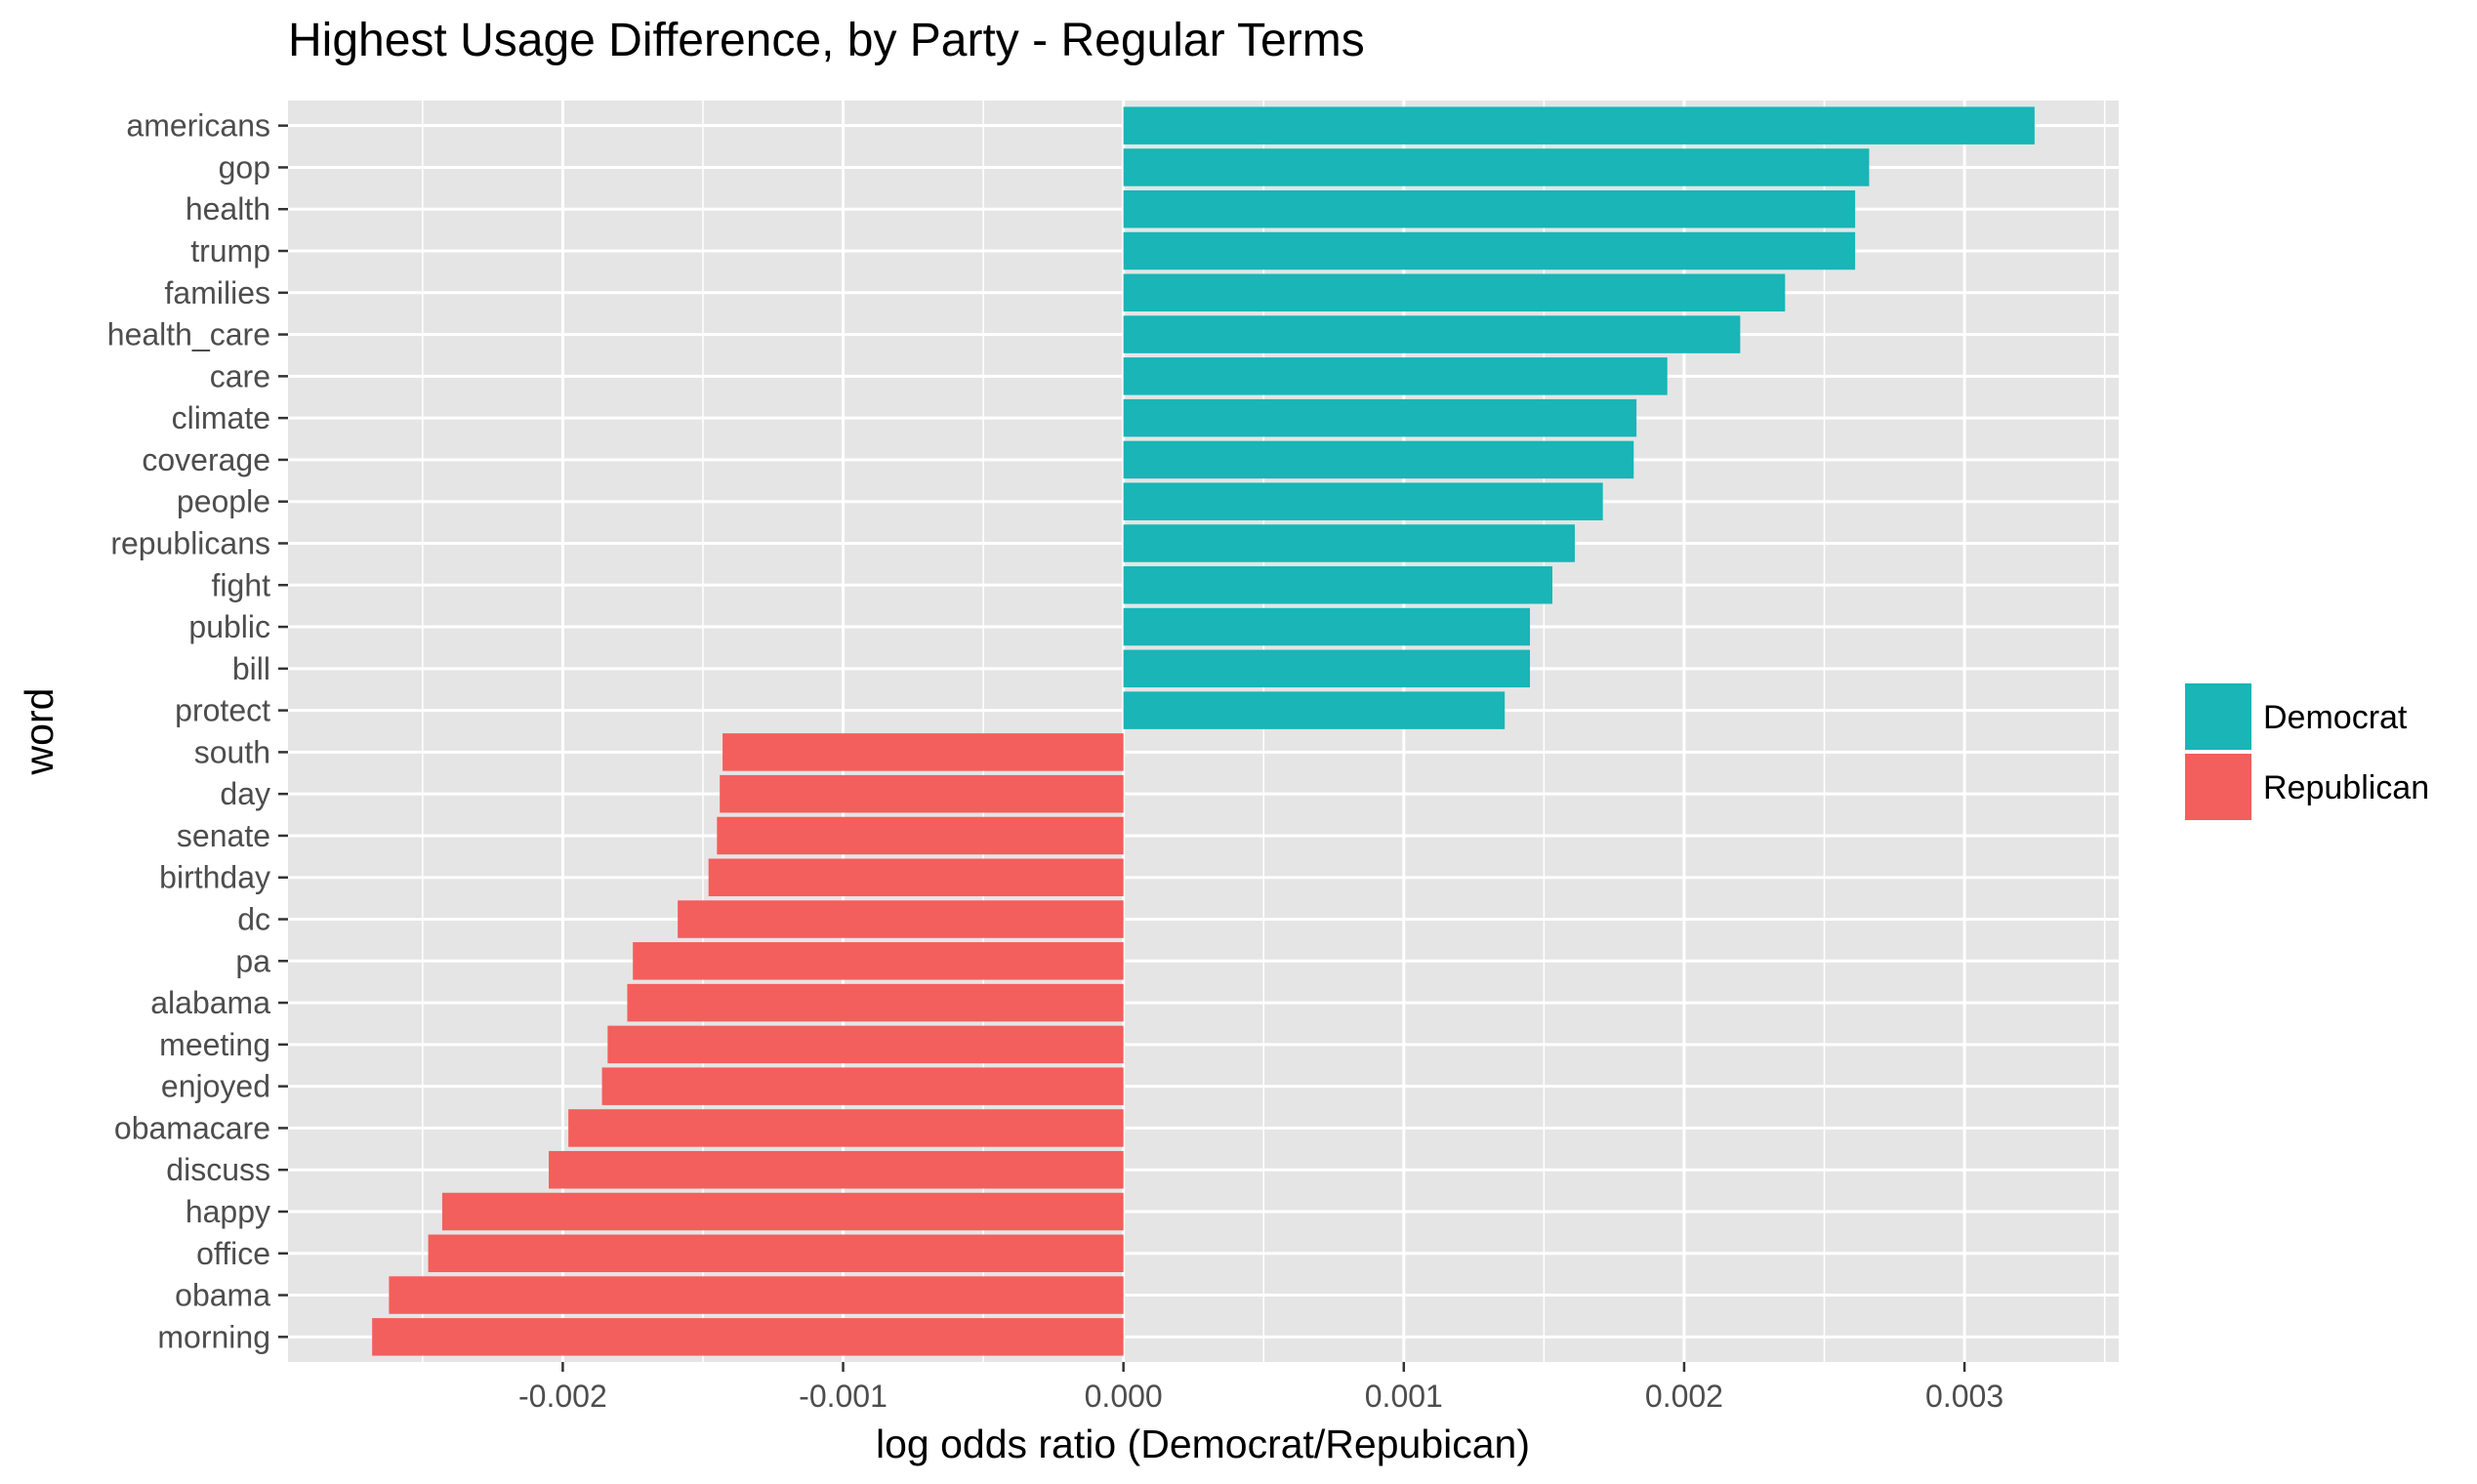  What do you see at coordinates (2218, 717) in the screenshot?
I see `legend-key-democrat` at bounding box center [2218, 717].